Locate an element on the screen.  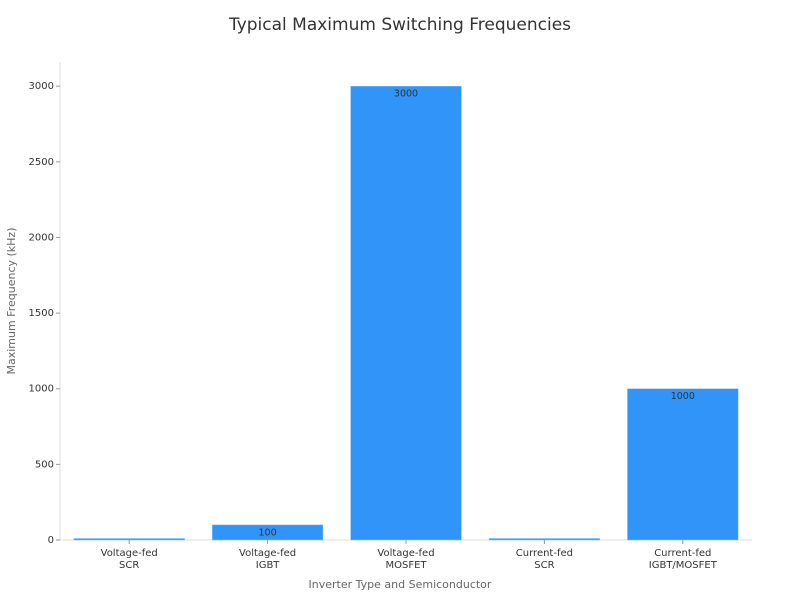
x-tick-label: Voltage-fed SCR is located at coordinates (129, 559).